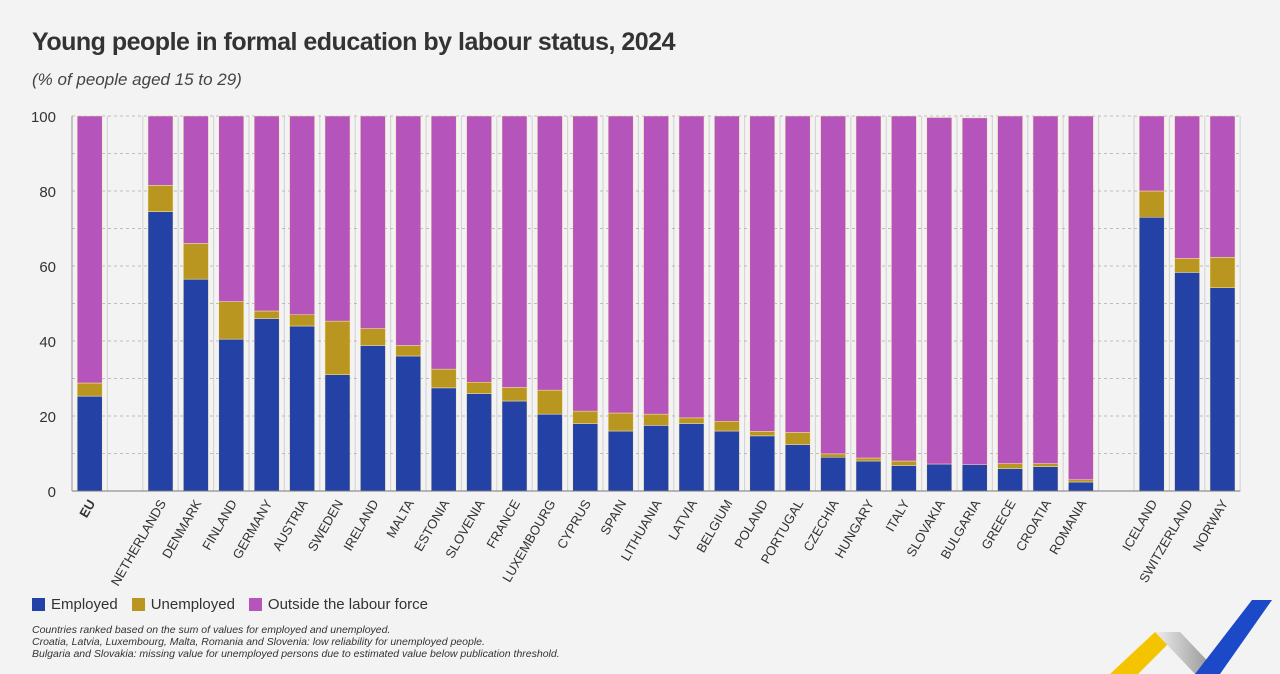 The width and height of the screenshot is (1280, 674). What do you see at coordinates (998, 524) in the screenshot?
I see `x-tick-label: GREECE` at bounding box center [998, 524].